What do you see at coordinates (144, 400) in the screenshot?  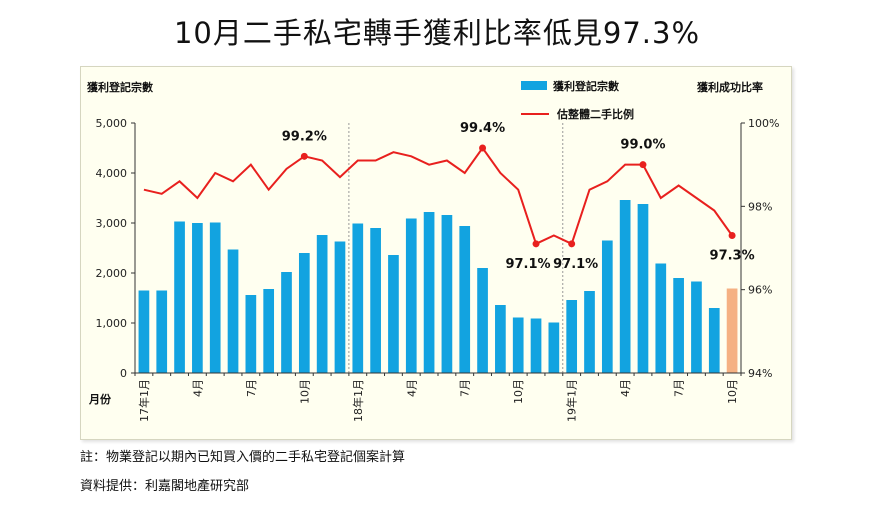 I see `x-tick-label: 17年1月` at bounding box center [144, 400].